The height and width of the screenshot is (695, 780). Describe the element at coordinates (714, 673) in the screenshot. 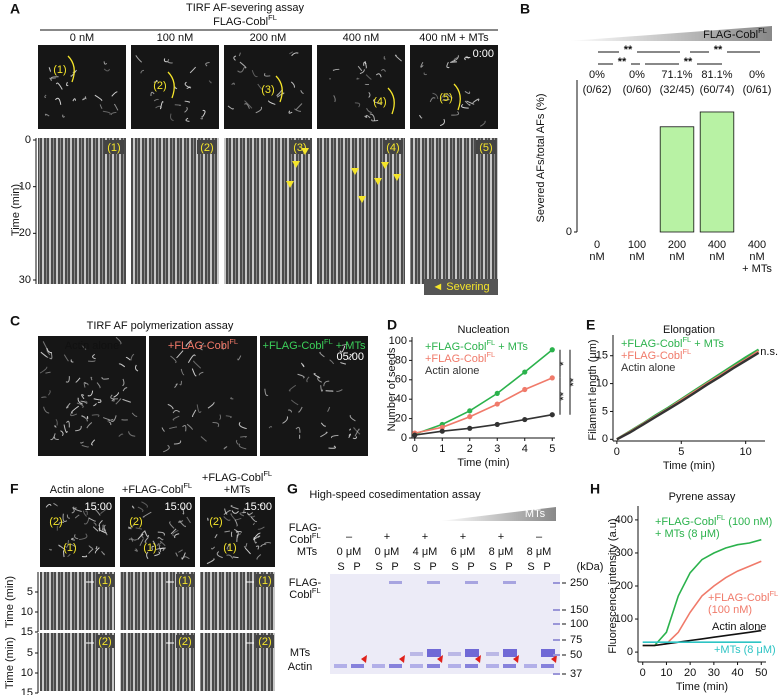

I see `x-tick-label: 30` at that location.